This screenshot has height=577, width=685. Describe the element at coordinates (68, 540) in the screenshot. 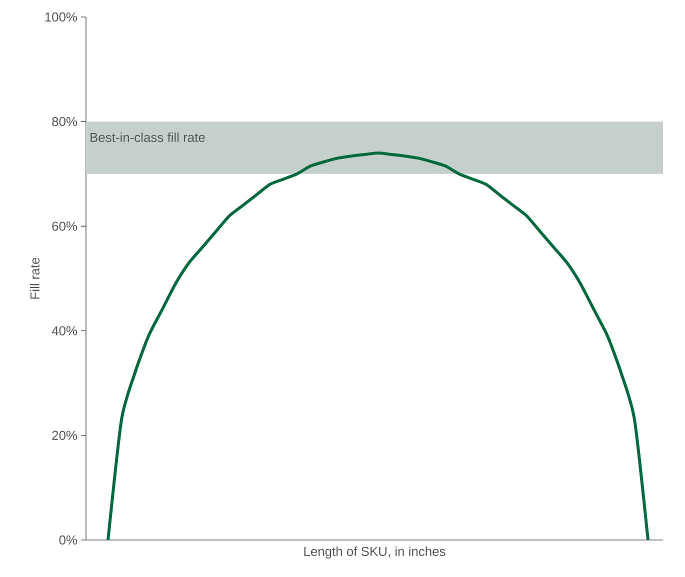

I see `y-tick-label: 0%` at that location.